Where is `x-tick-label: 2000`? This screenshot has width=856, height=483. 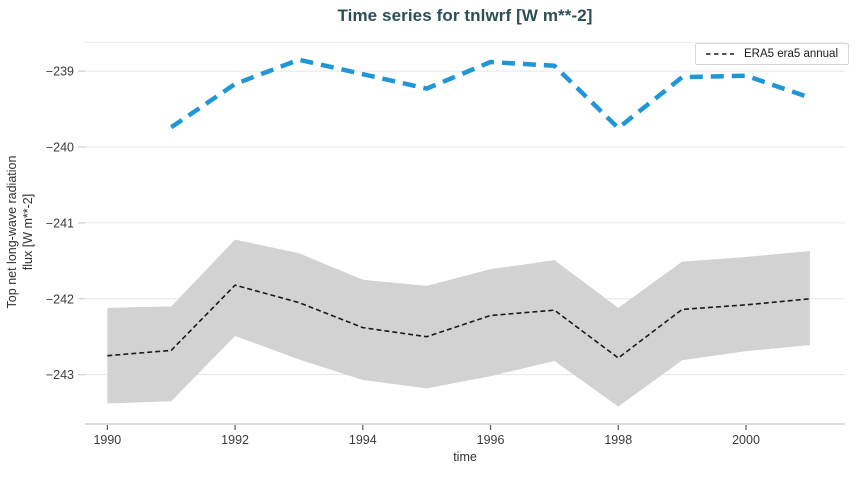
x-tick-label: 2000 is located at coordinates (746, 440).